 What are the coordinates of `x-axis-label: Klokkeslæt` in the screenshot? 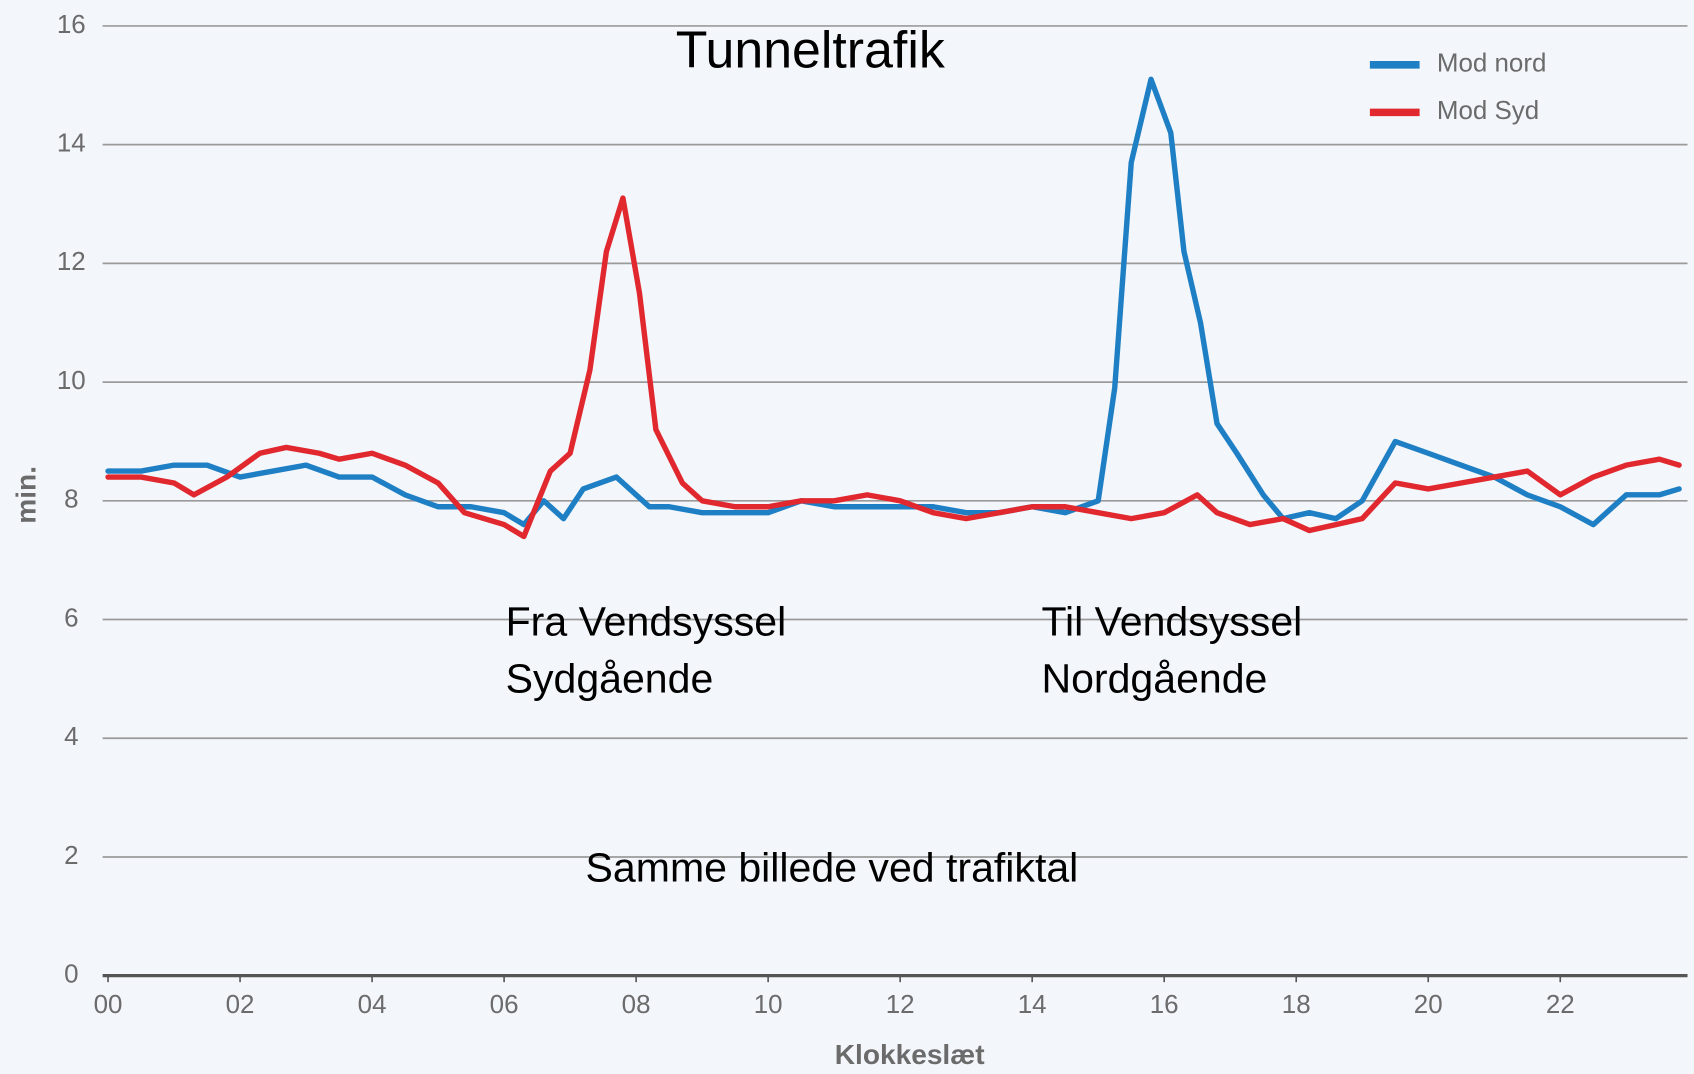 It's located at (910, 1054).